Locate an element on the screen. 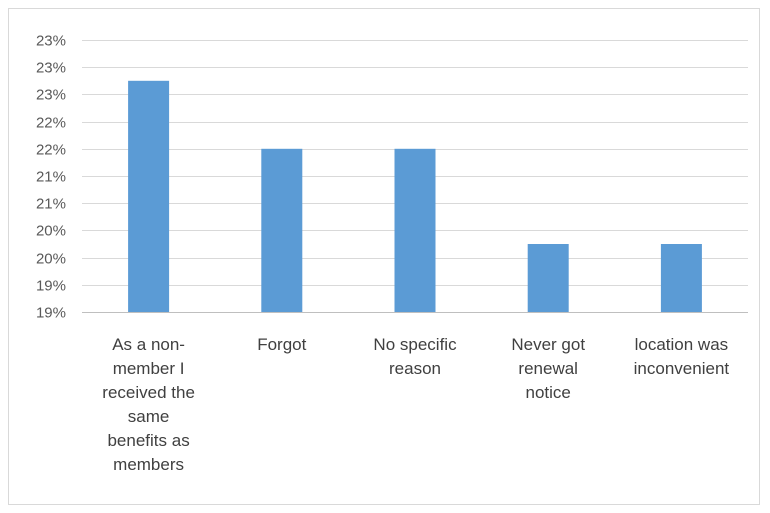 This screenshot has width=770, height=513. x-category-label: Never got renewal notice is located at coordinates (548, 368).